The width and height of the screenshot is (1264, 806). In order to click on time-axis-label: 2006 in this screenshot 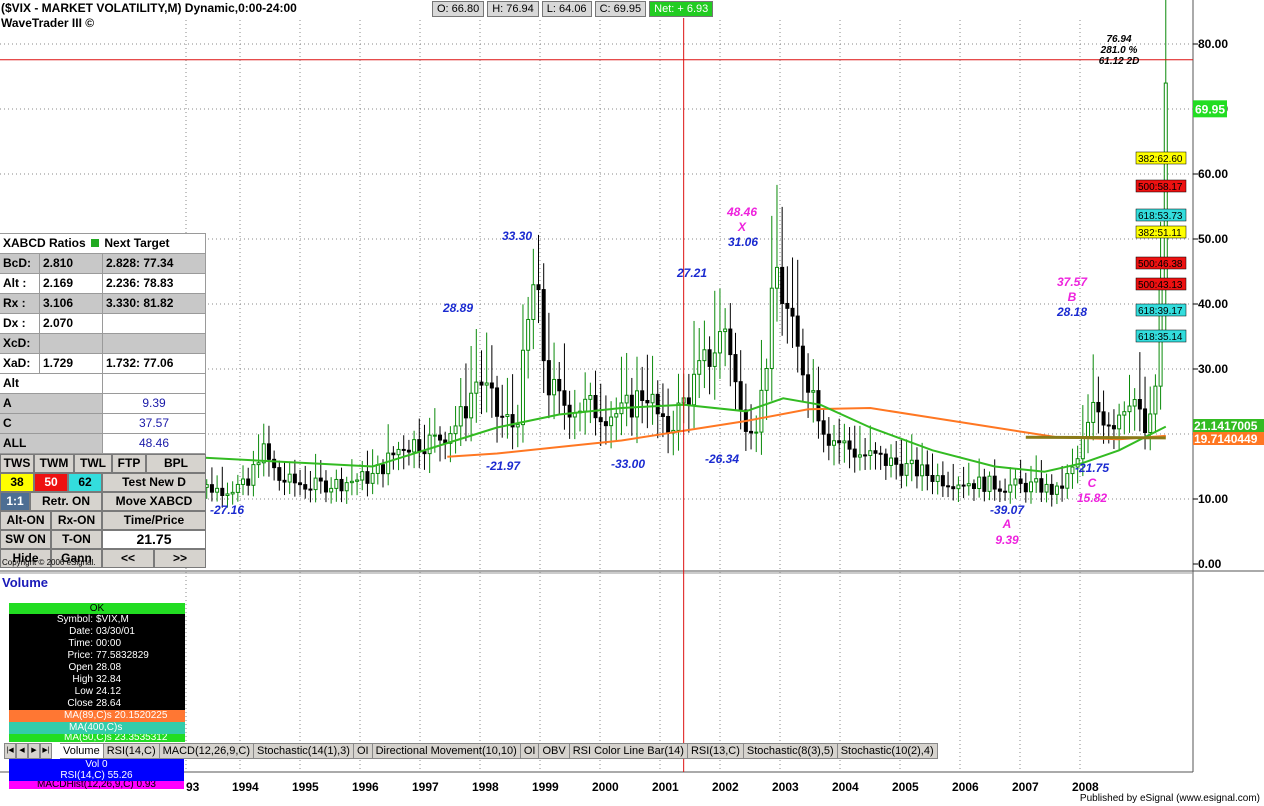, I will do `click(965, 787)`.